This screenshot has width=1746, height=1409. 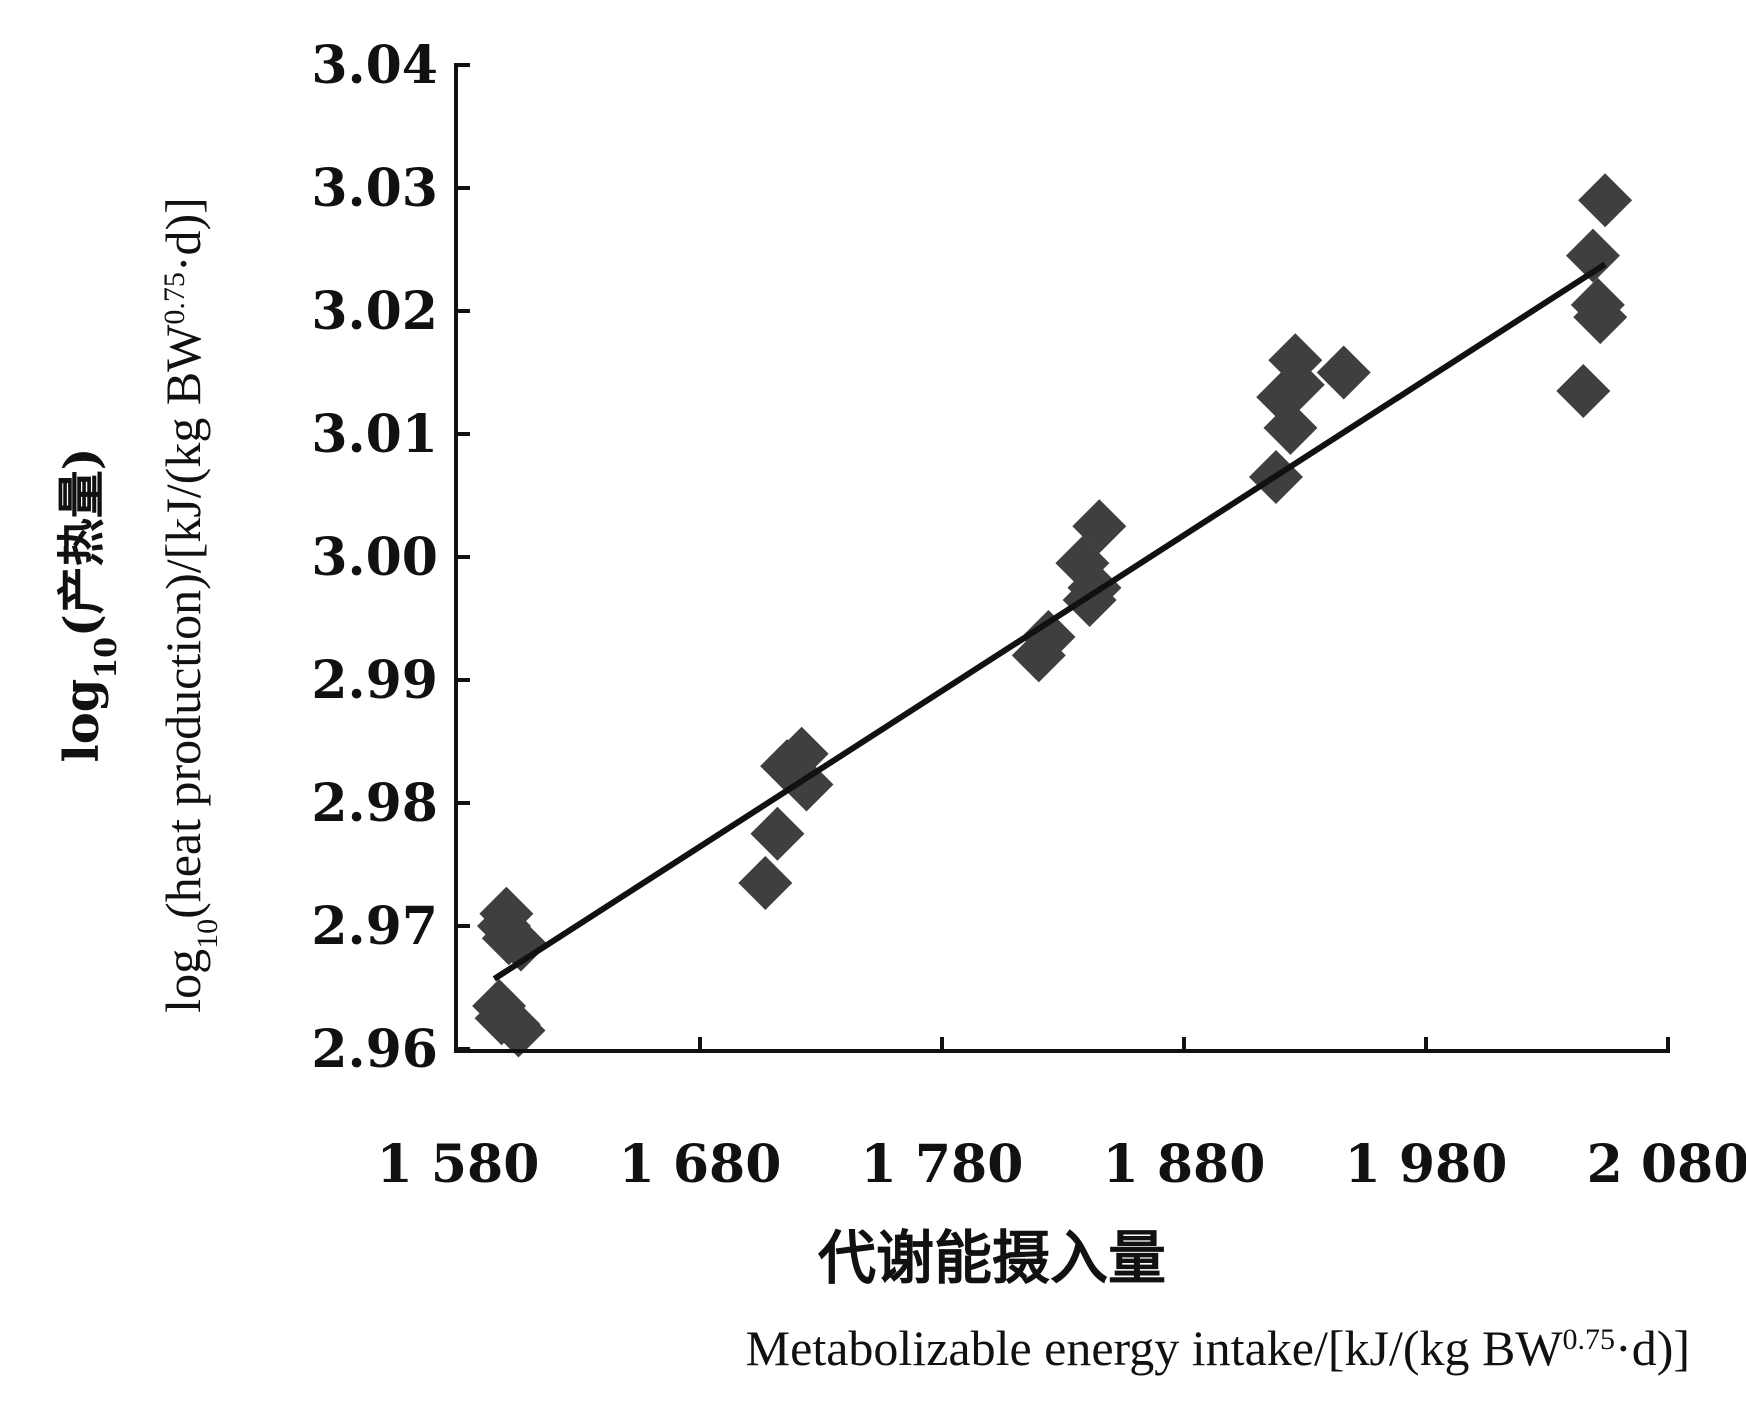 What do you see at coordinates (374, 803) in the screenshot?
I see `y-tick-label: 2.98` at bounding box center [374, 803].